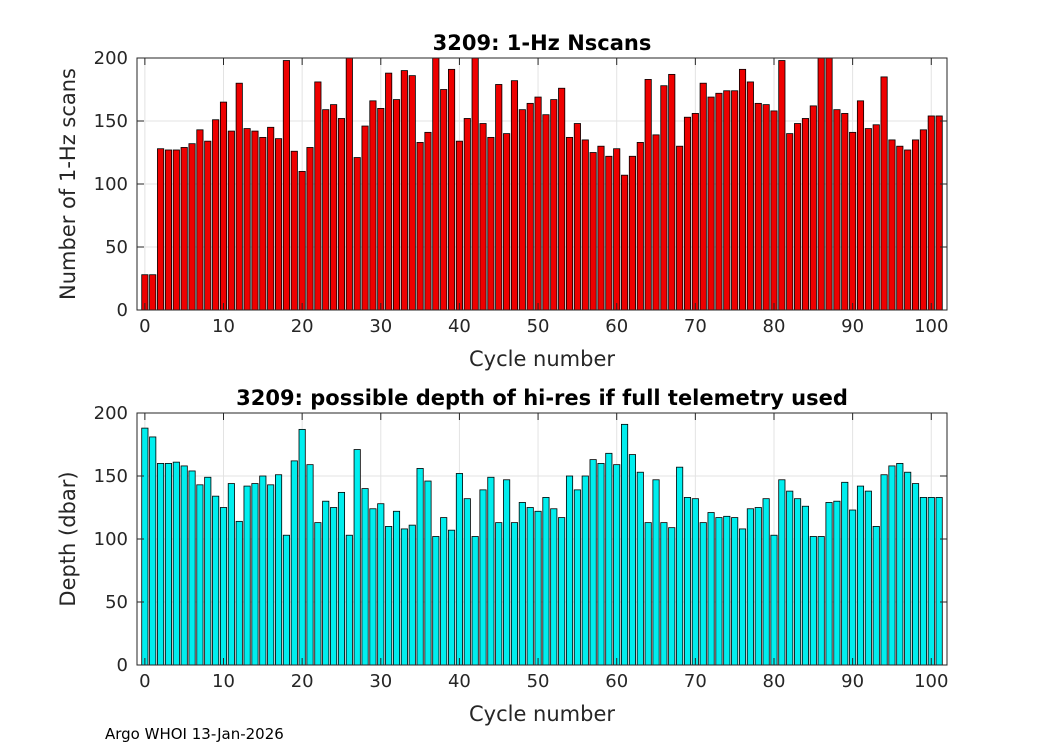  I want to click on x-tick-label: 90, so click(852, 681).